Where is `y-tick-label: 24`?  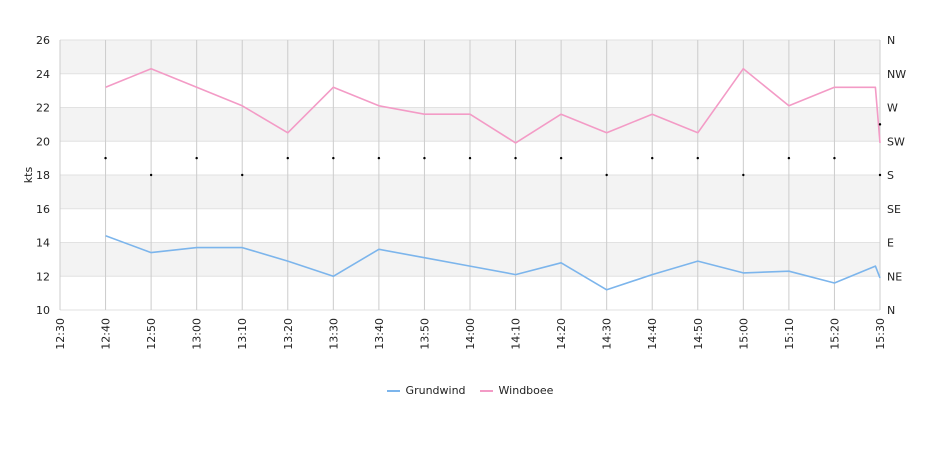
y-tick-label: 24 is located at coordinates (43, 74).